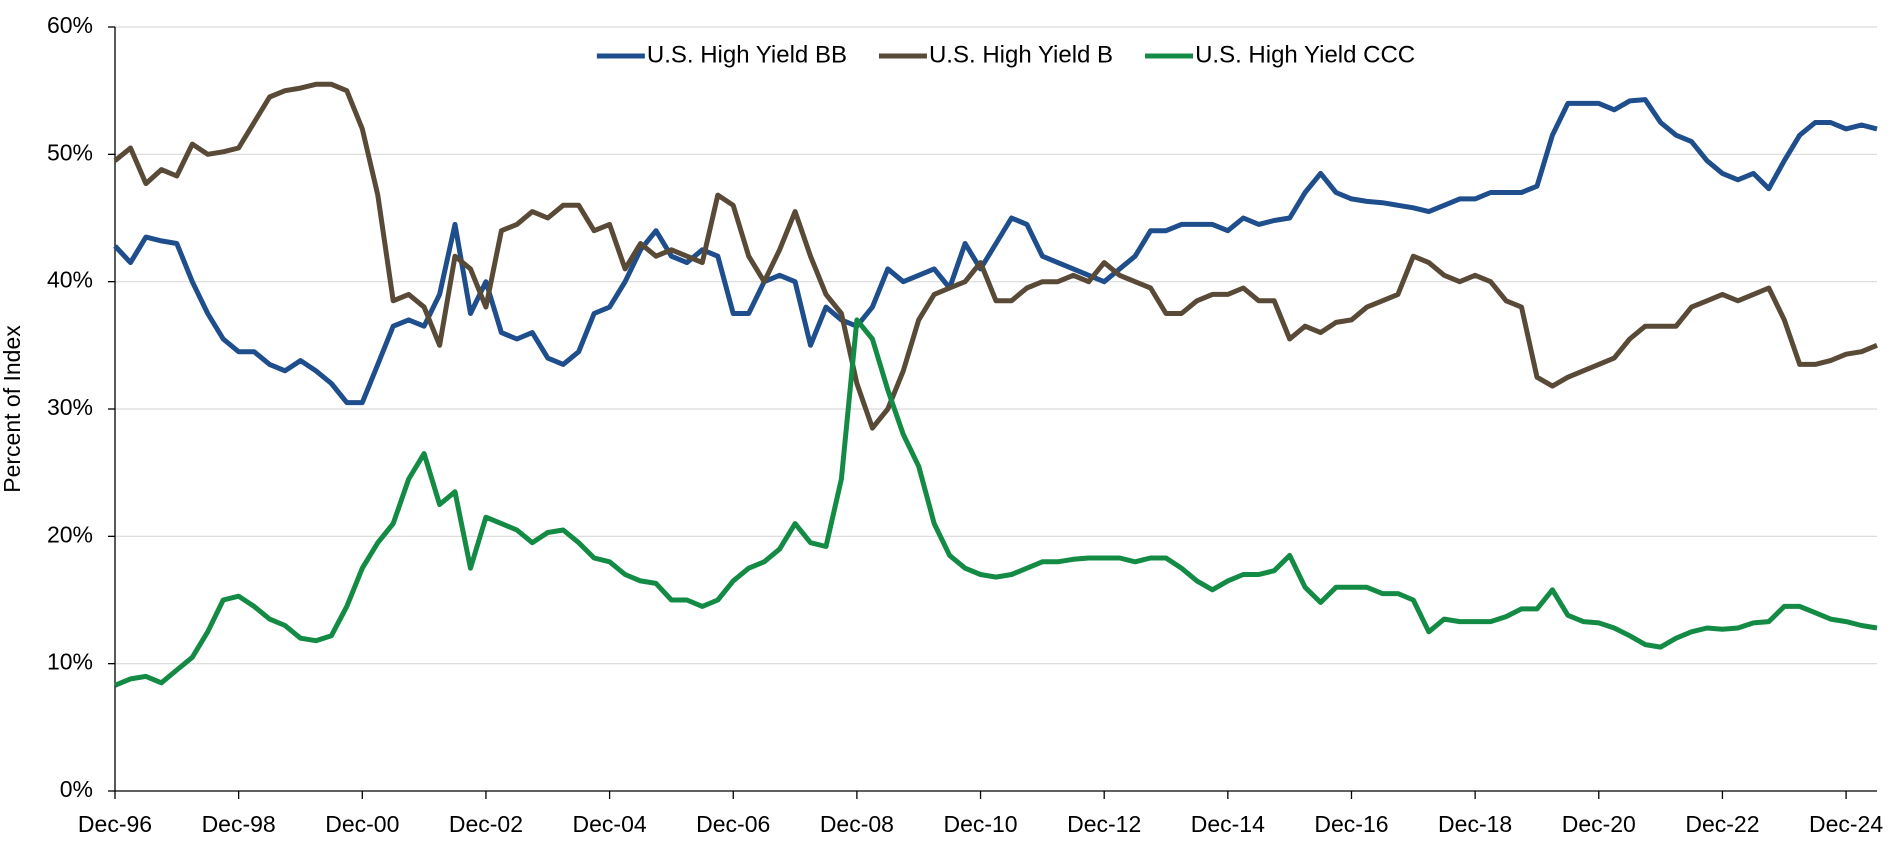 The height and width of the screenshot is (847, 1893). What do you see at coordinates (115, 824) in the screenshot?
I see `x-tick-label: Dec-96` at bounding box center [115, 824].